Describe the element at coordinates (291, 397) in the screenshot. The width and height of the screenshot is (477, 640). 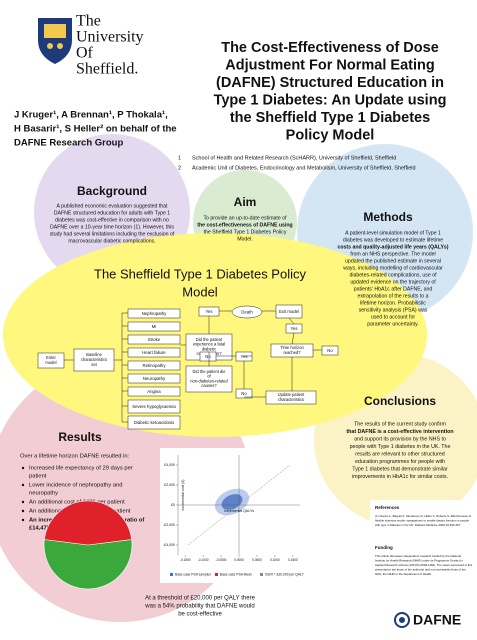
I see `flow-label: Update patient characteristics` at that location.